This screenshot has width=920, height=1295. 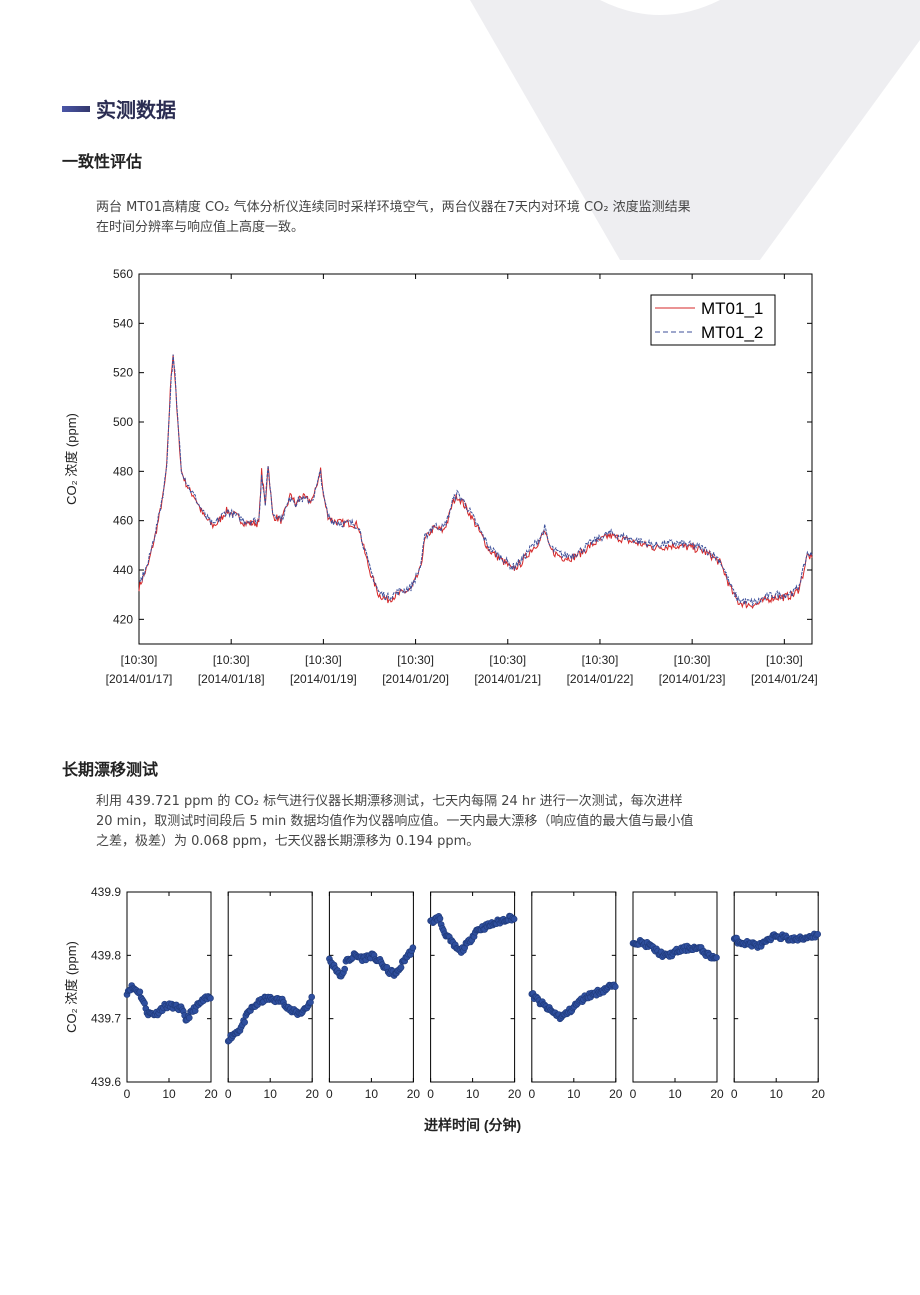 What do you see at coordinates (102, 161) in the screenshot?
I see `consistency-title: 一致性评估` at bounding box center [102, 161].